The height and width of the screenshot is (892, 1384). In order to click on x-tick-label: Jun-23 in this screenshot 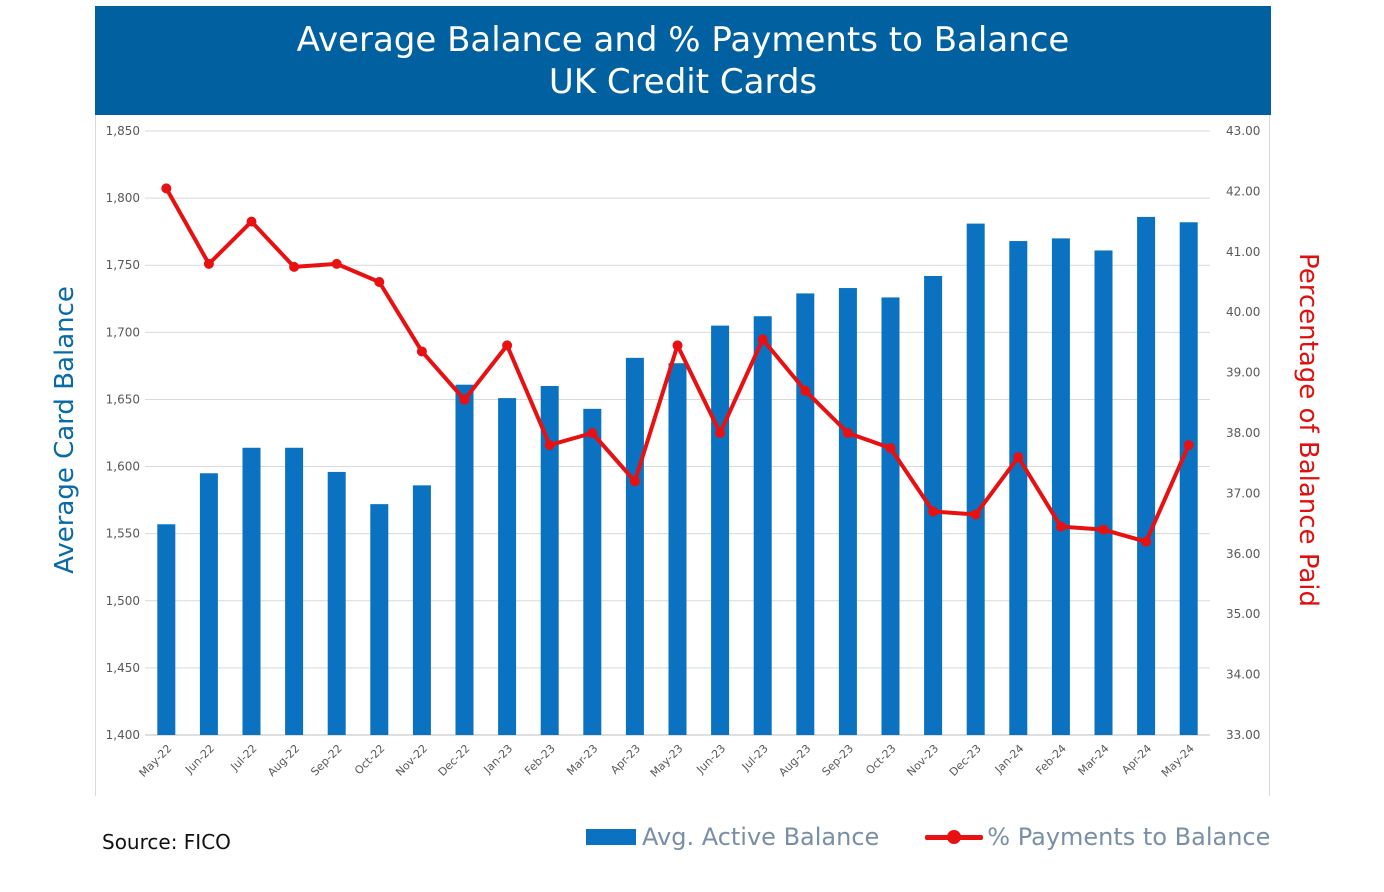, I will do `click(710, 759)`.